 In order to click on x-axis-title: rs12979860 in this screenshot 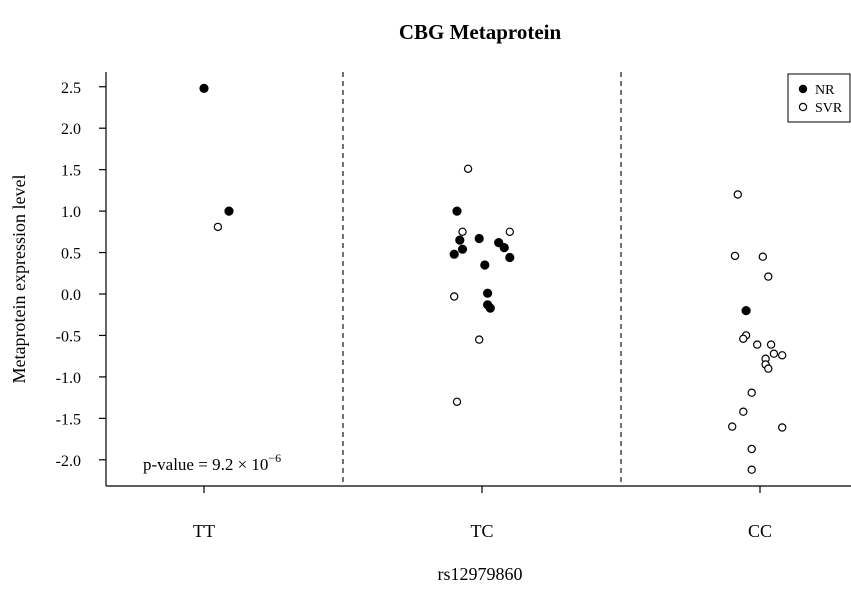, I will do `click(480, 574)`.